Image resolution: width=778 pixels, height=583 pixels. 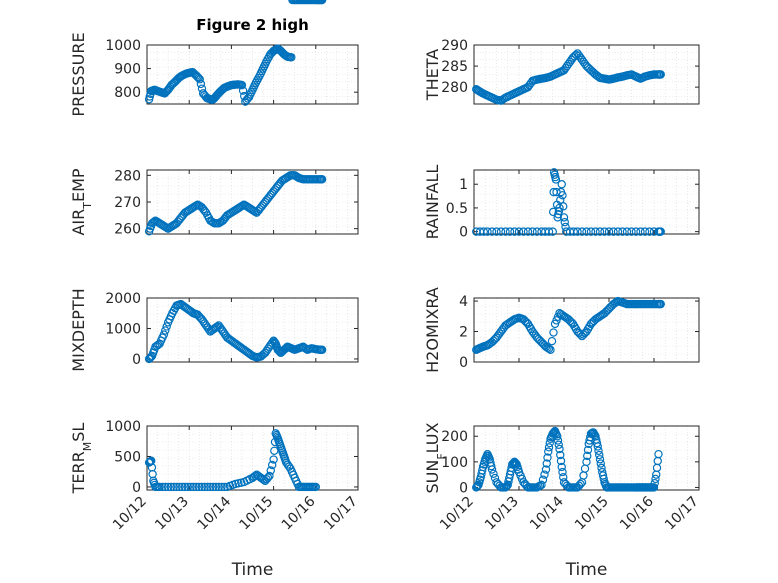 What do you see at coordinates (81, 201) in the screenshot?
I see `y-axis-label: AIRTEMP` at bounding box center [81, 201].